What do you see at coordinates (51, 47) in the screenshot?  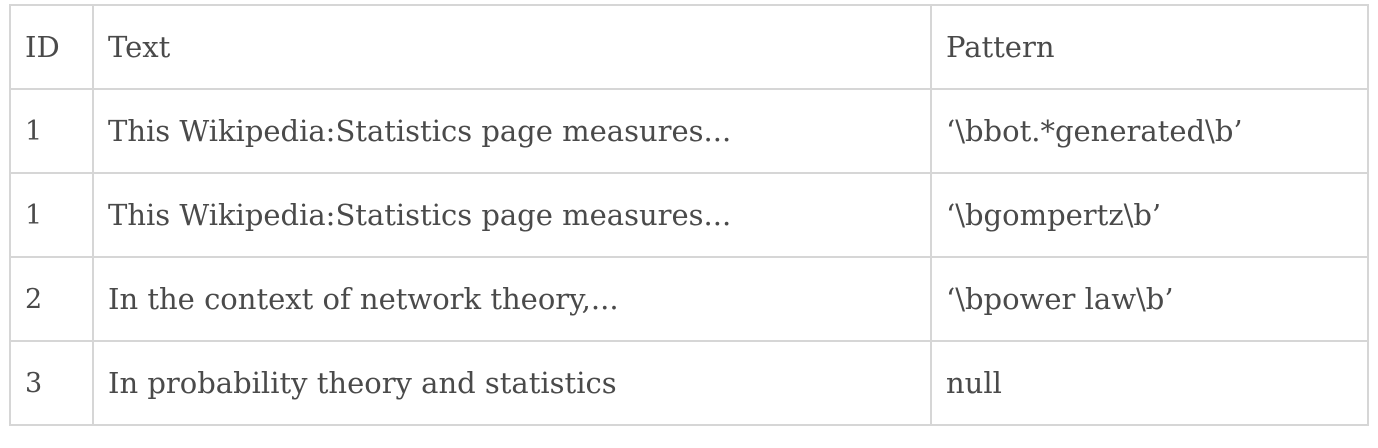 I see `header-id: ID` at bounding box center [51, 47].